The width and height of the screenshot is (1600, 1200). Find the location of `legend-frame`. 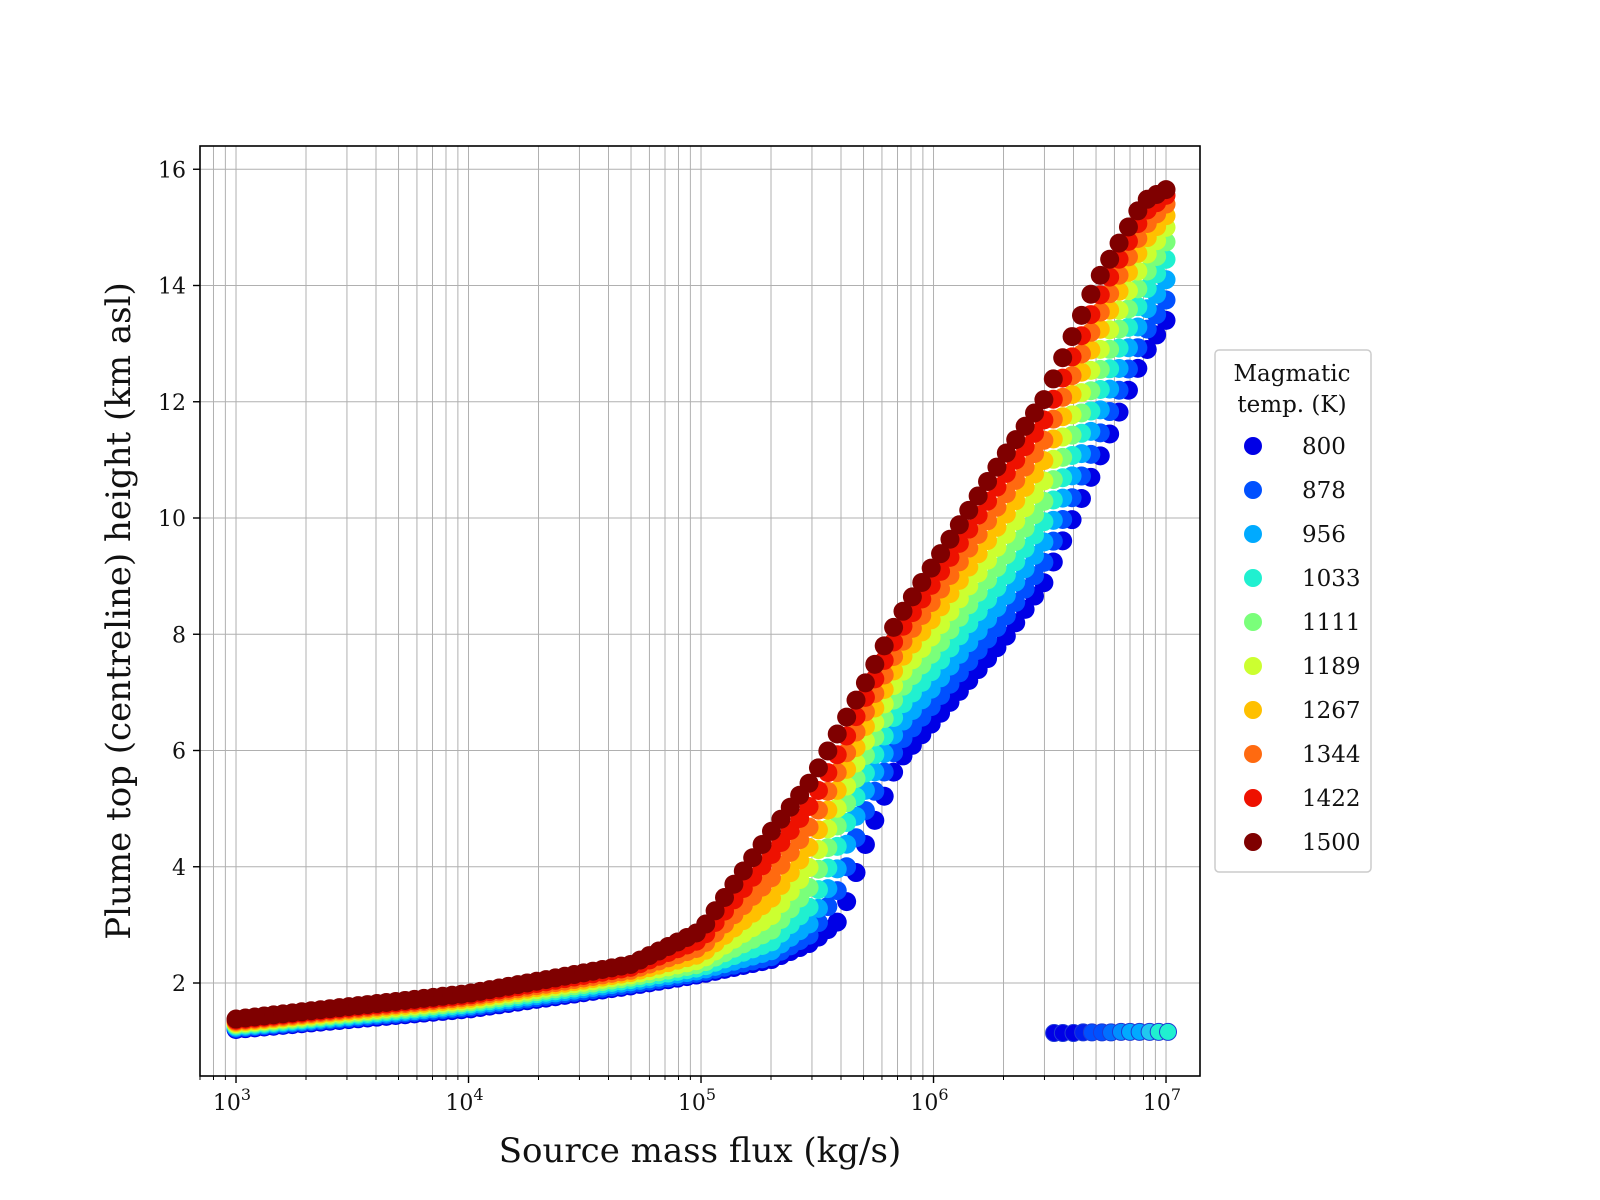

legend-frame is located at coordinates (1293, 611).